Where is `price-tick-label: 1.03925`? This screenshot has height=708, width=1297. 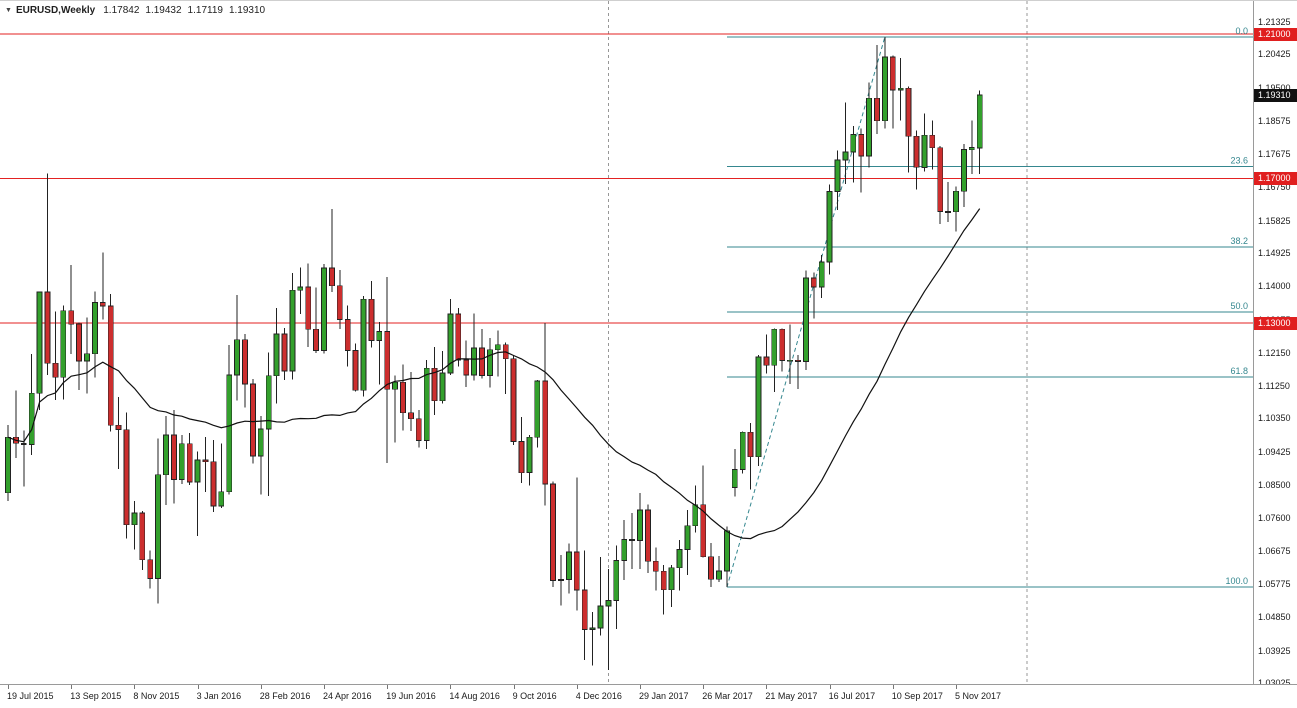 price-tick-label: 1.03925 is located at coordinates (1274, 650).